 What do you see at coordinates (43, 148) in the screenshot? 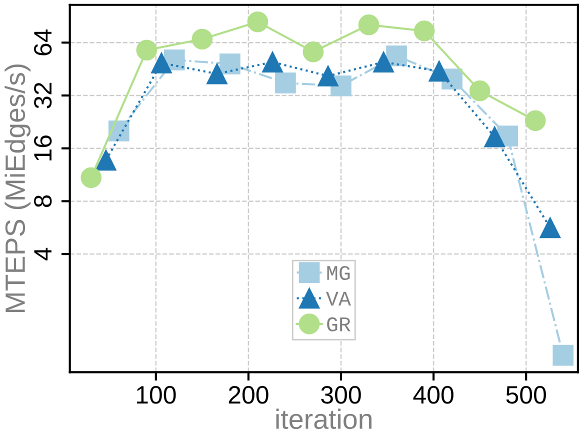
I see `y-tick-label: 16` at bounding box center [43, 148].